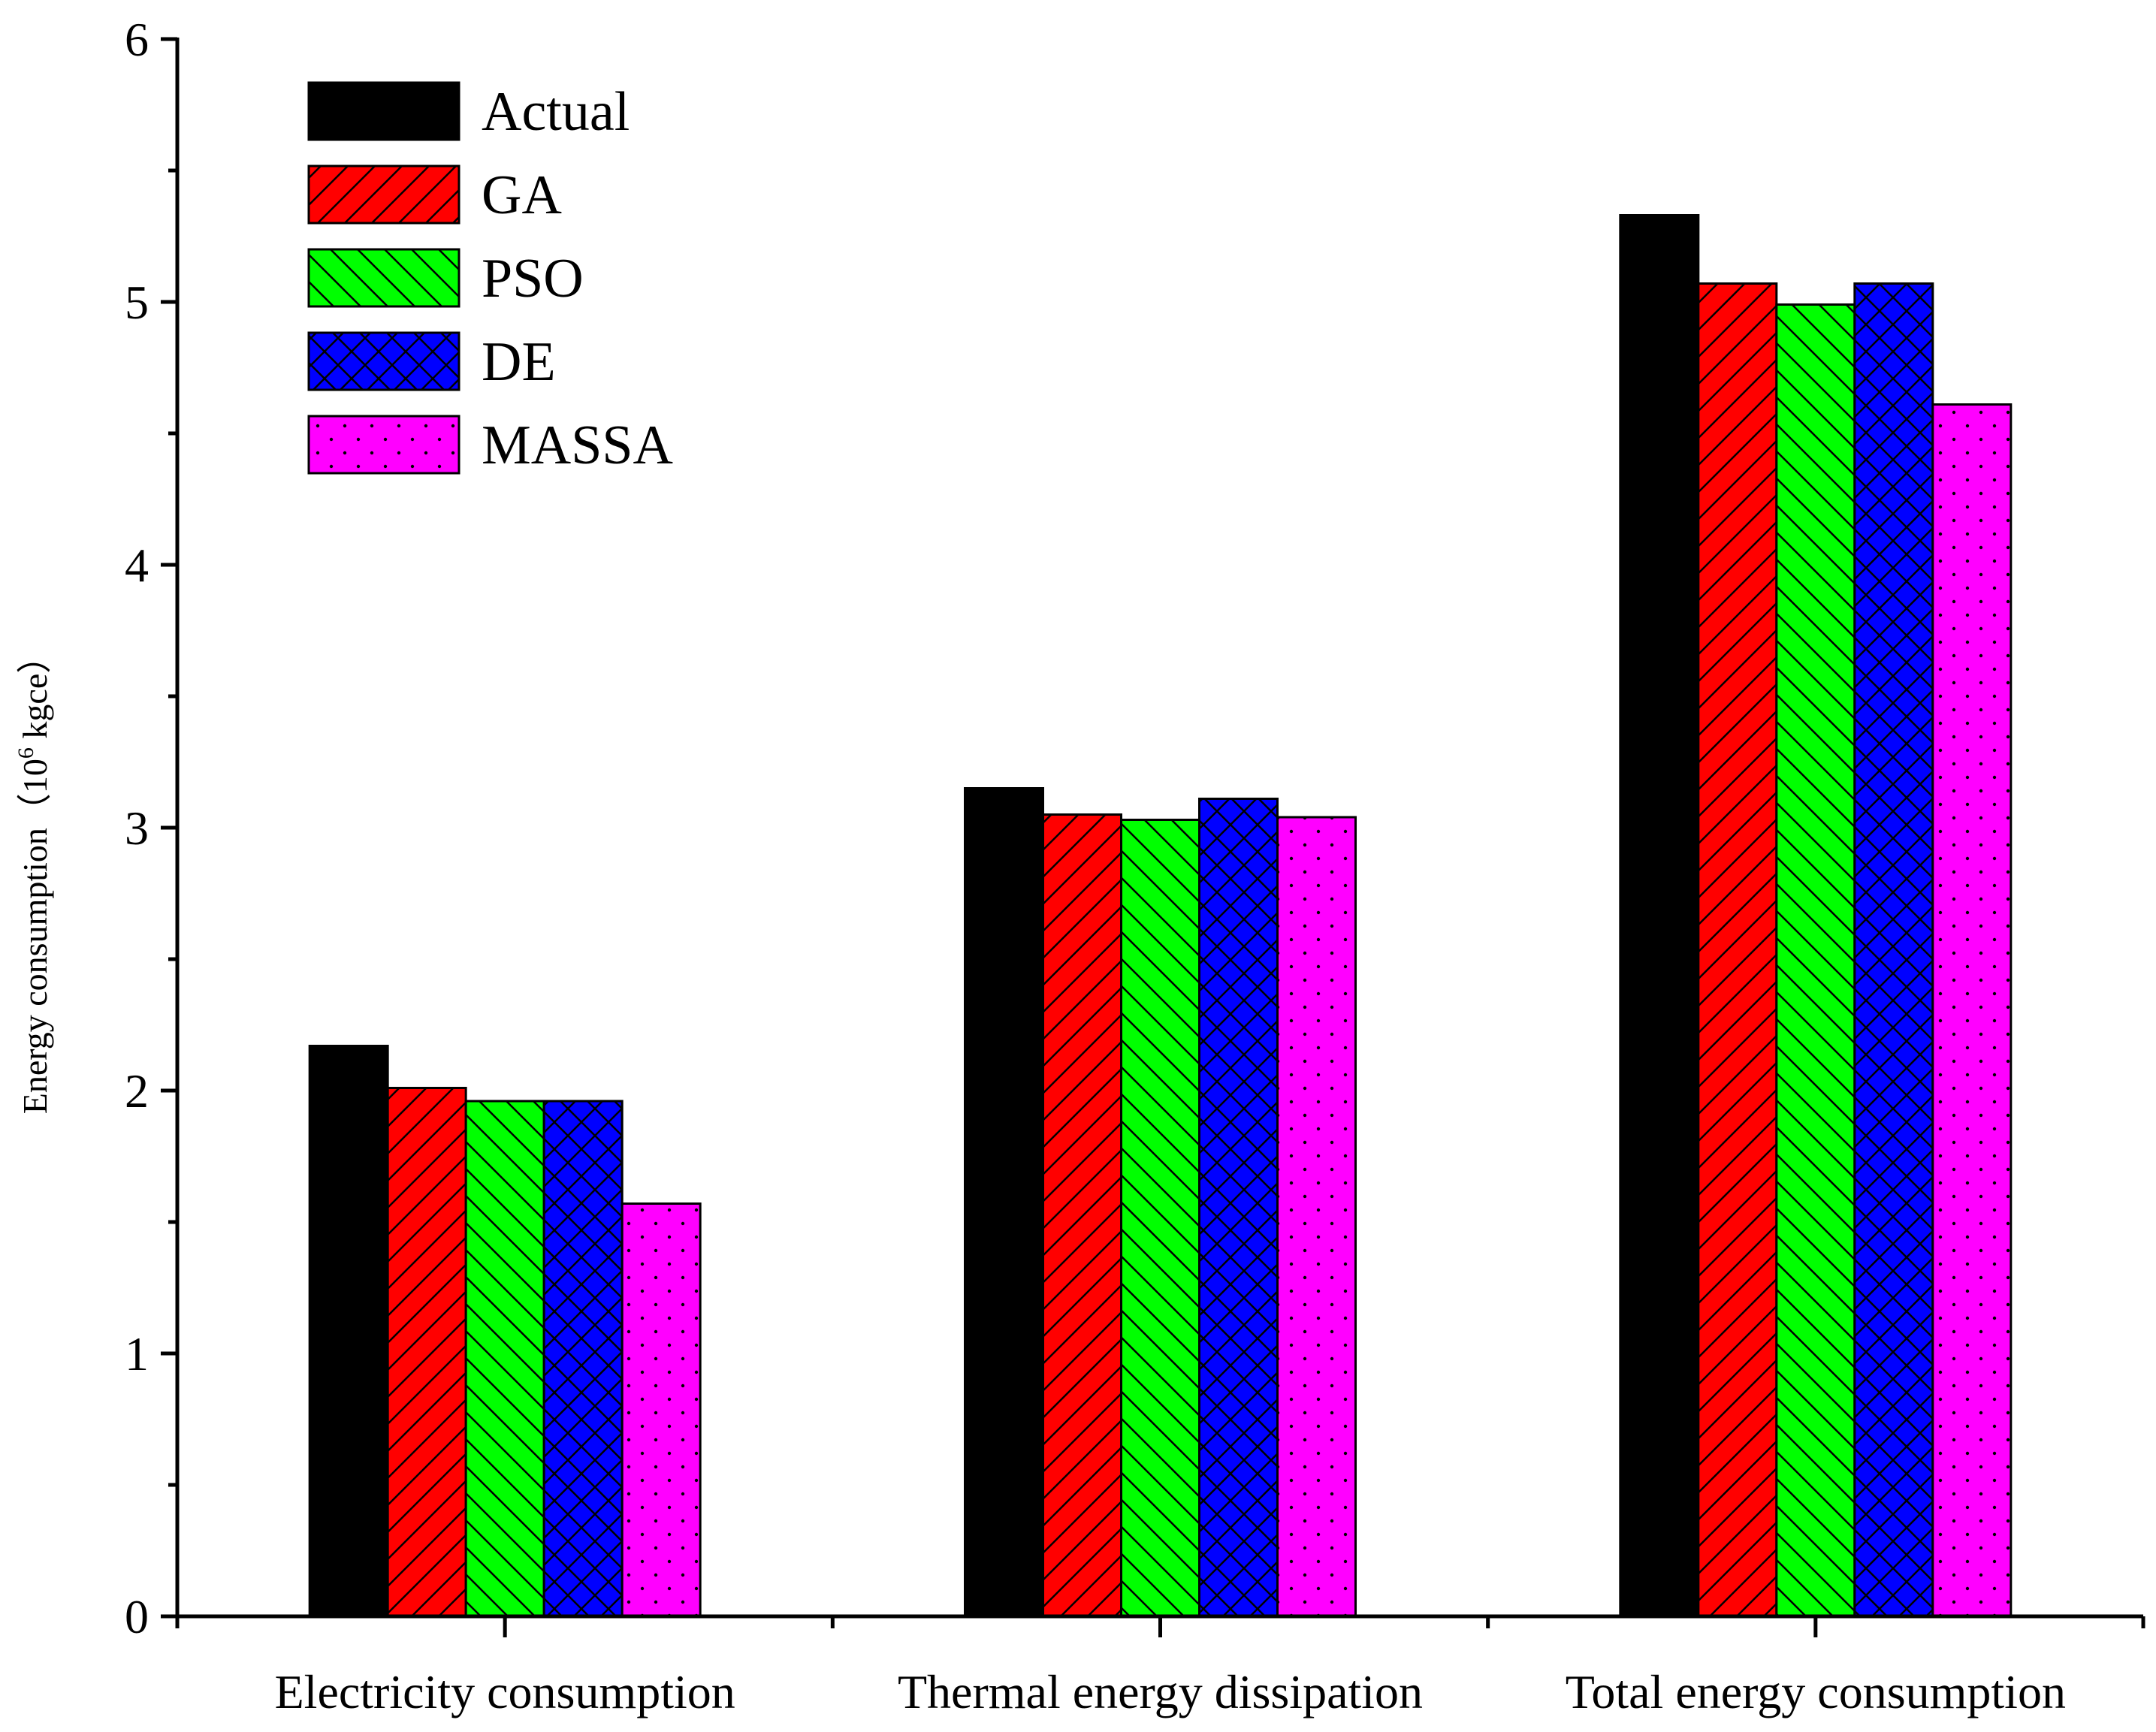 Image resolution: width=2156 pixels, height=1732 pixels. What do you see at coordinates (384, 111) in the screenshot?
I see `legend-swatch-actual` at bounding box center [384, 111].